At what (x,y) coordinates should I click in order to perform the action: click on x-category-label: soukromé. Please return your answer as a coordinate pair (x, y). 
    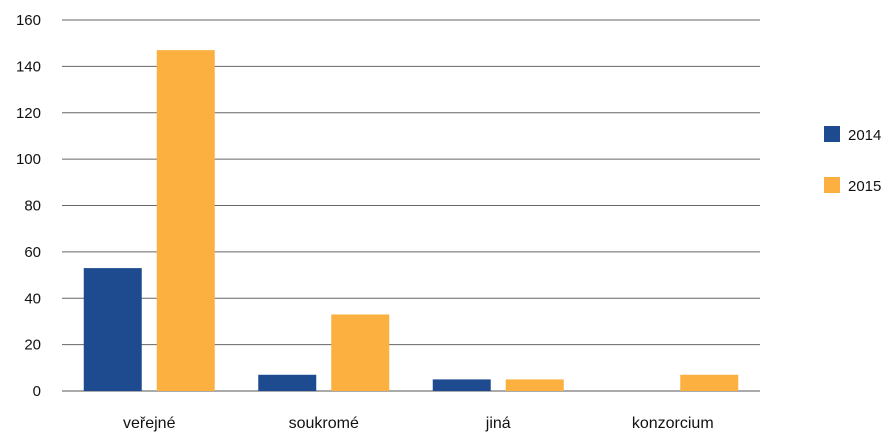
    Looking at the image, I should click on (324, 423).